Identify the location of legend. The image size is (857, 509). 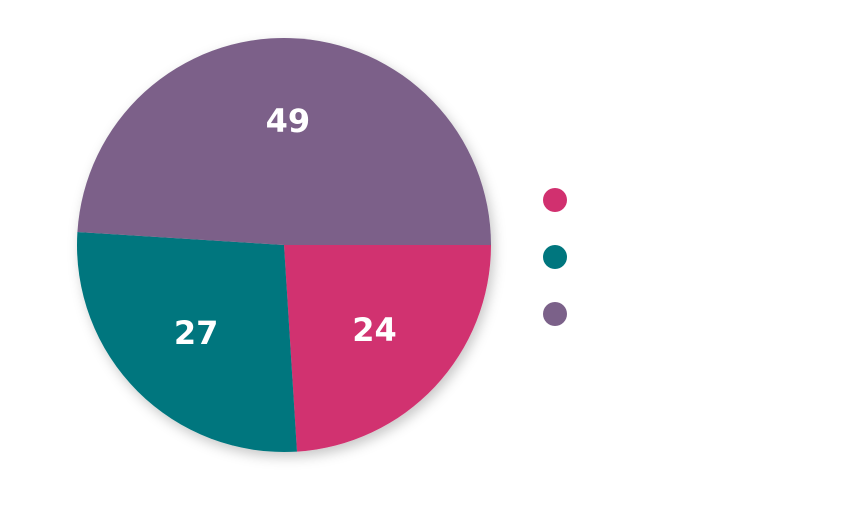
(555, 257).